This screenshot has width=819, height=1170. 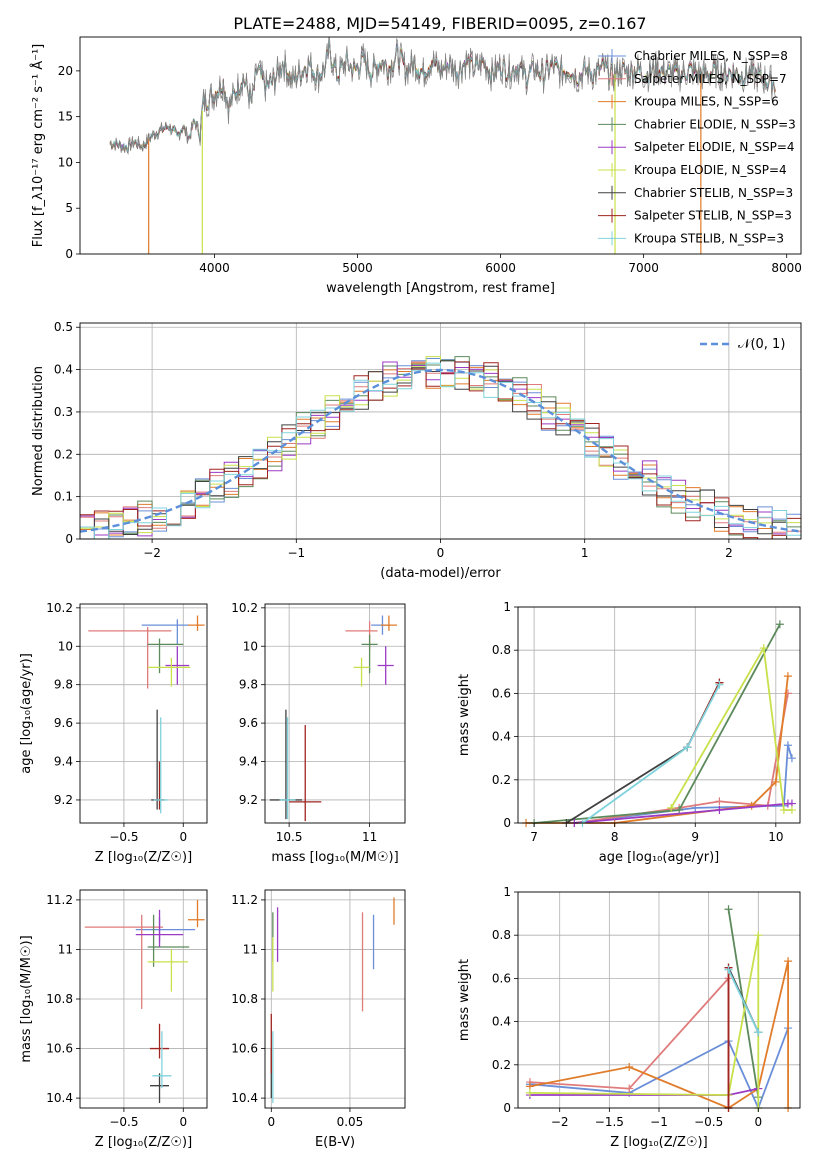 I want to click on mass_vs_ebv-ytick-label: 10.6, so click(x=244, y=1049).